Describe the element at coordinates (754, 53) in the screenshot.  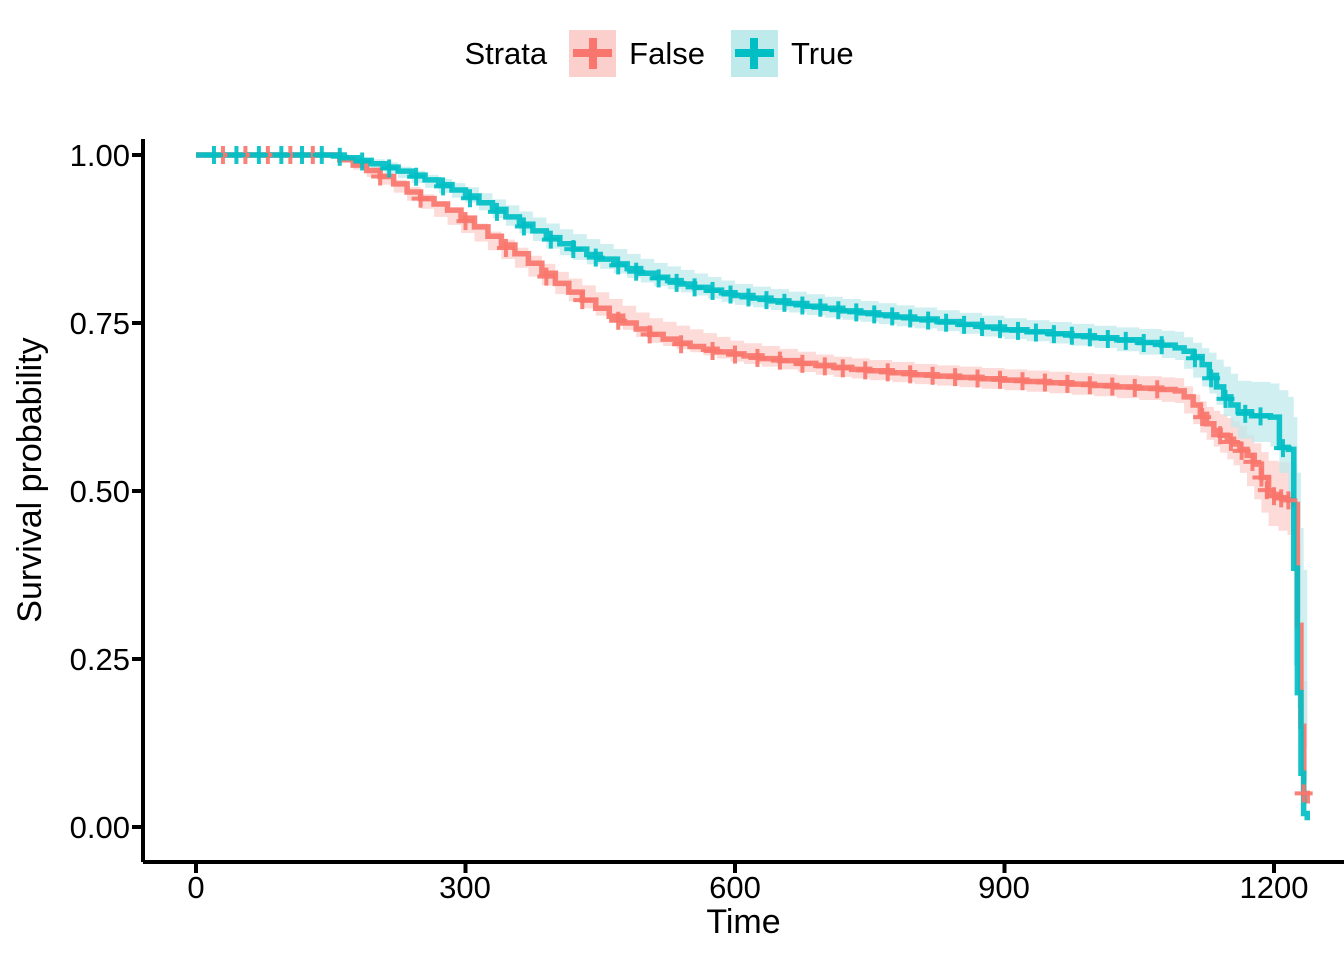
I see `legend-key-true-icon` at that location.